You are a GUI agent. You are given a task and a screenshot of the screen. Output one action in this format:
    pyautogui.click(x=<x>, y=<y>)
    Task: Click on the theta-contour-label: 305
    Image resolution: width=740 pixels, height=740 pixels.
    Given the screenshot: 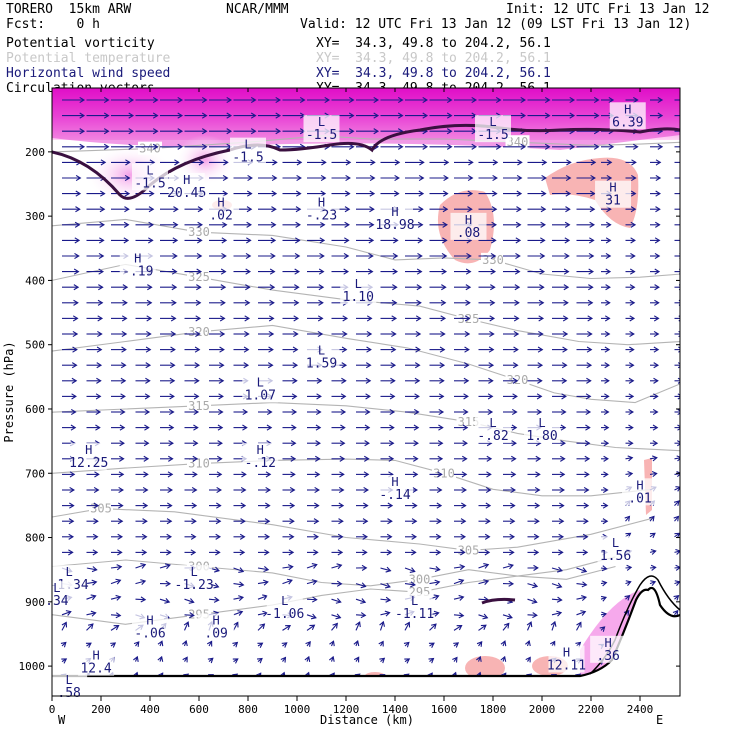 What is the action you would take?
    pyautogui.click(x=101, y=509)
    